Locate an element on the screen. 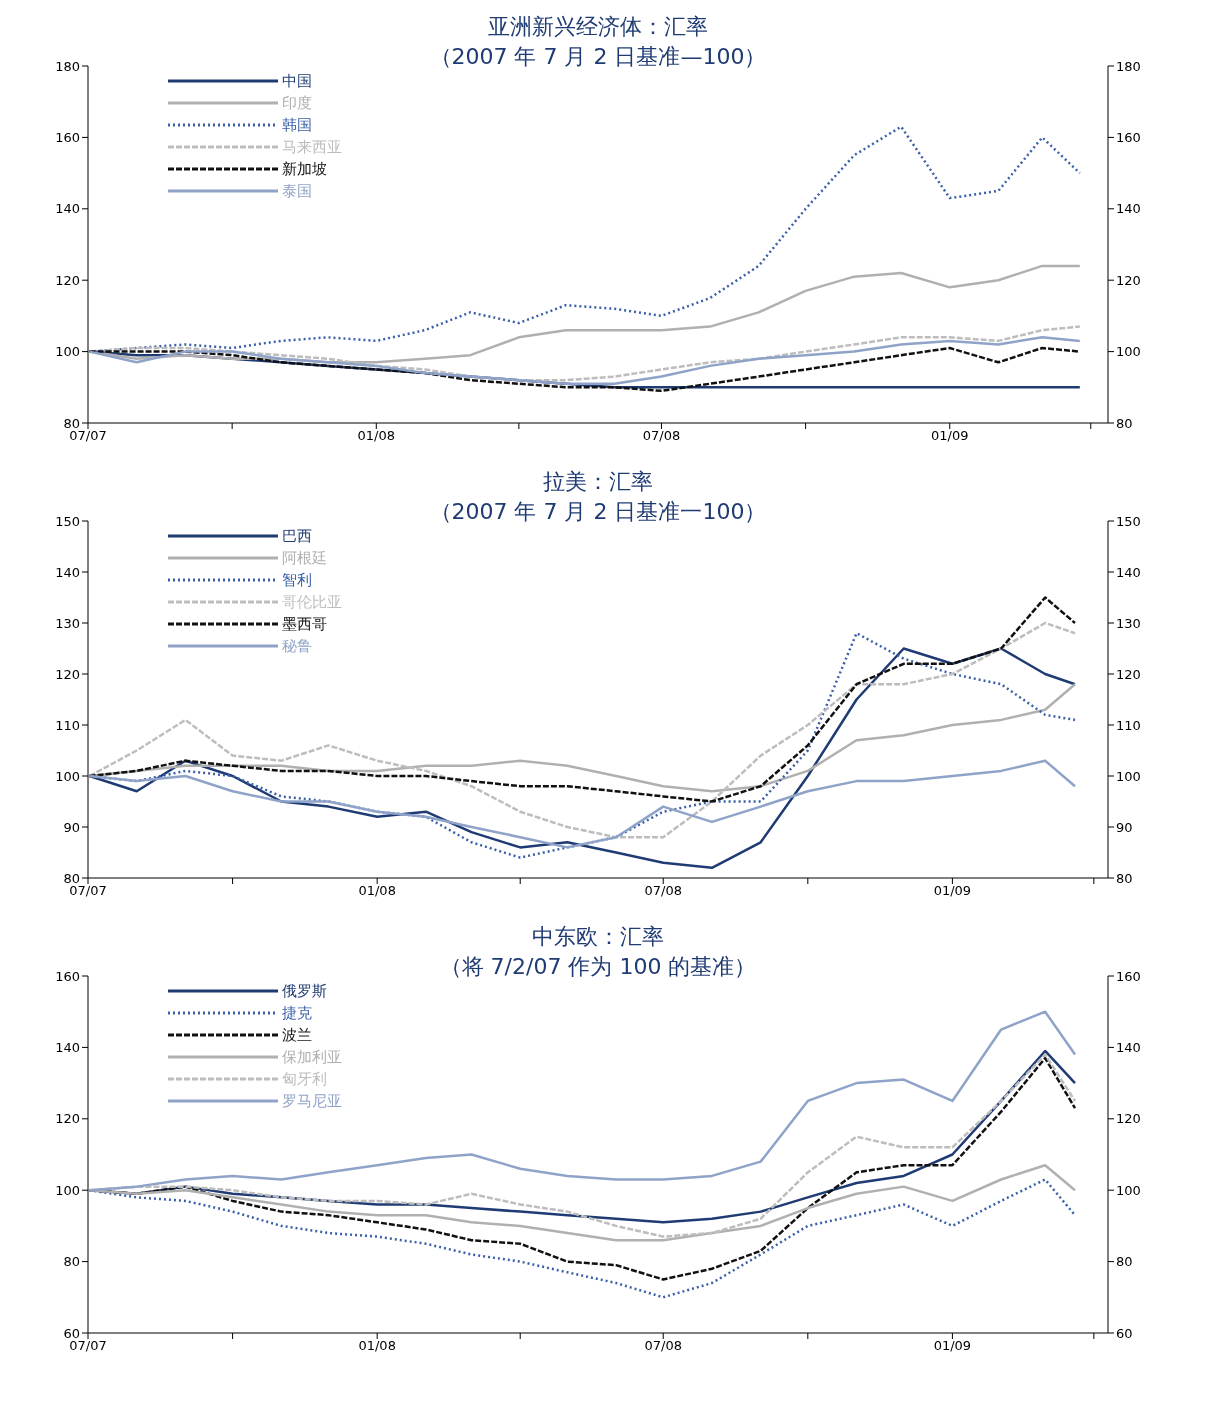  y-tick-label: 90 is located at coordinates (71, 827).